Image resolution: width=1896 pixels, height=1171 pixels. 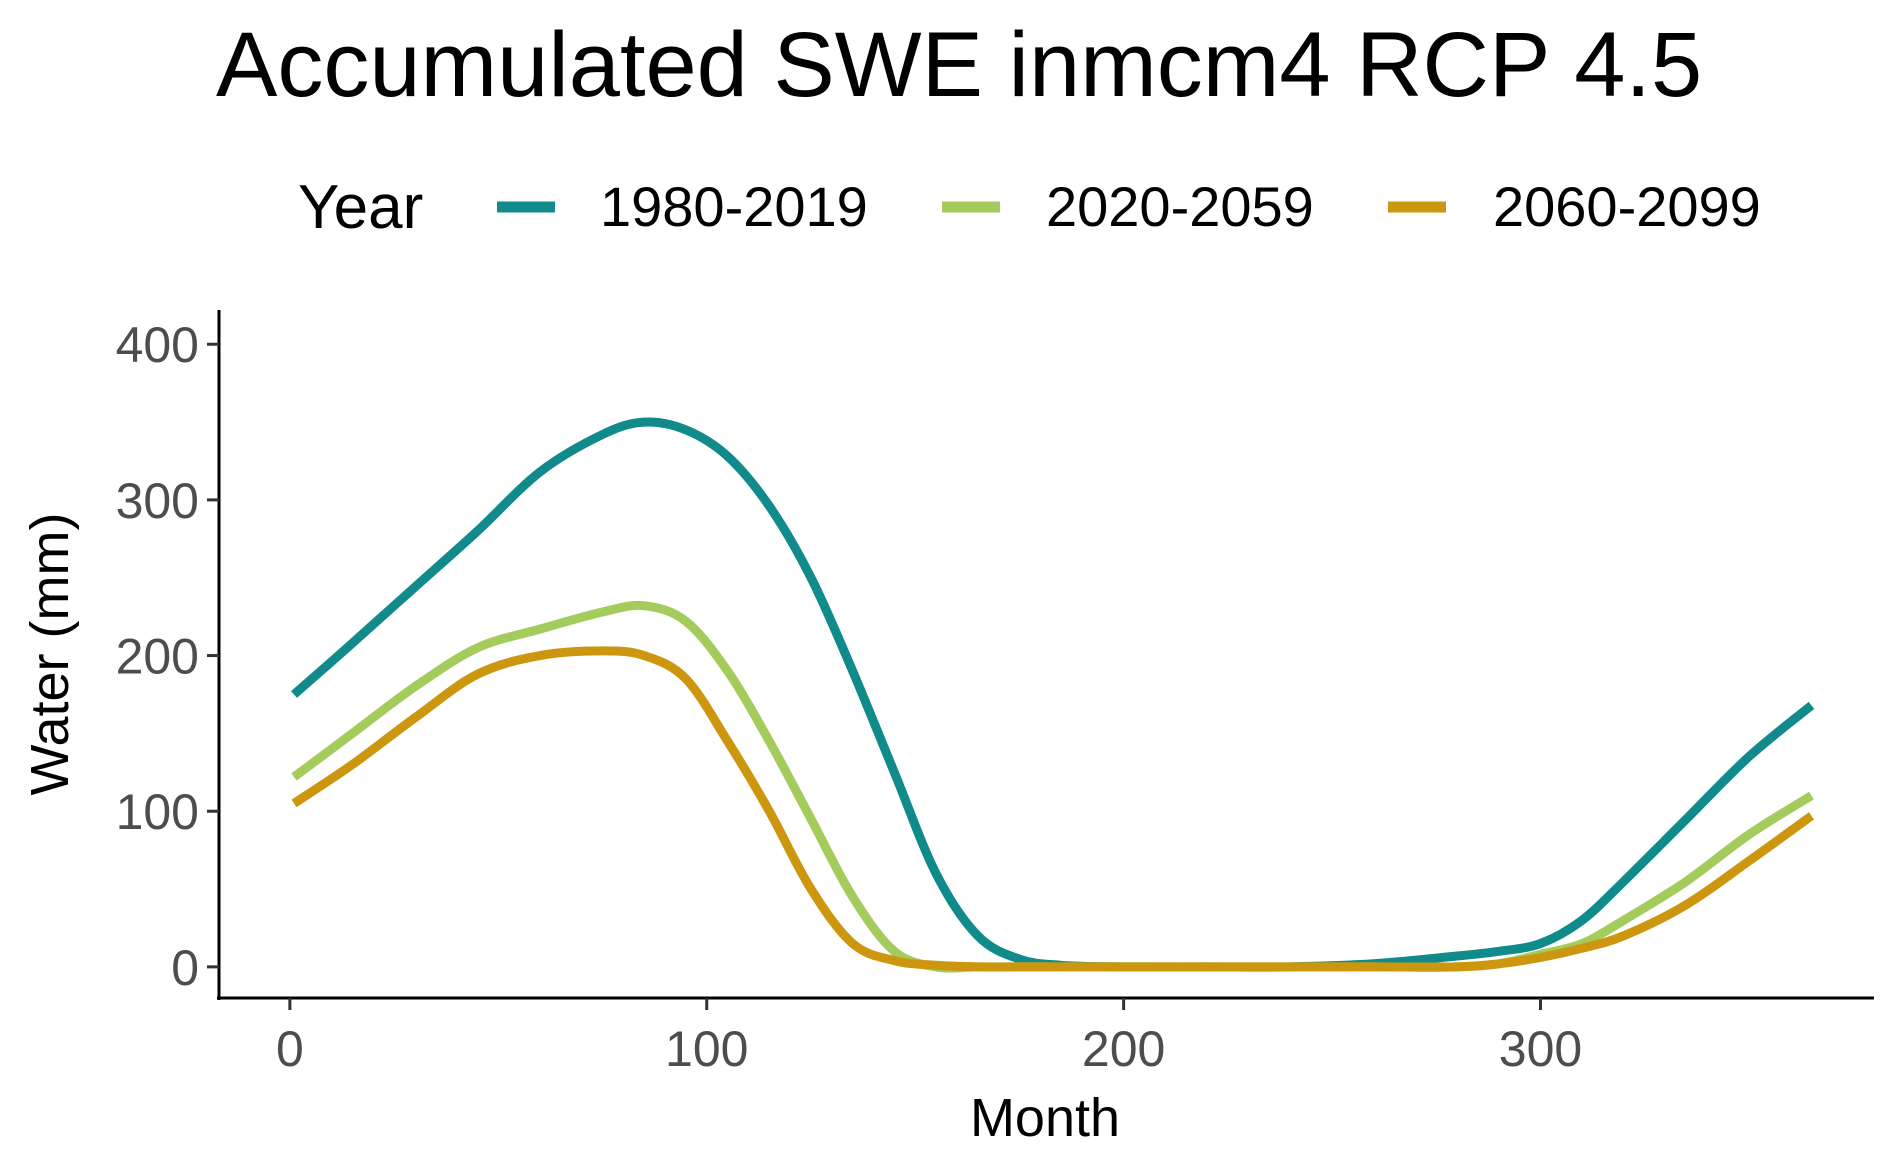 What do you see at coordinates (1180, 206) in the screenshot?
I see `legend-label: 2020-2059` at bounding box center [1180, 206].